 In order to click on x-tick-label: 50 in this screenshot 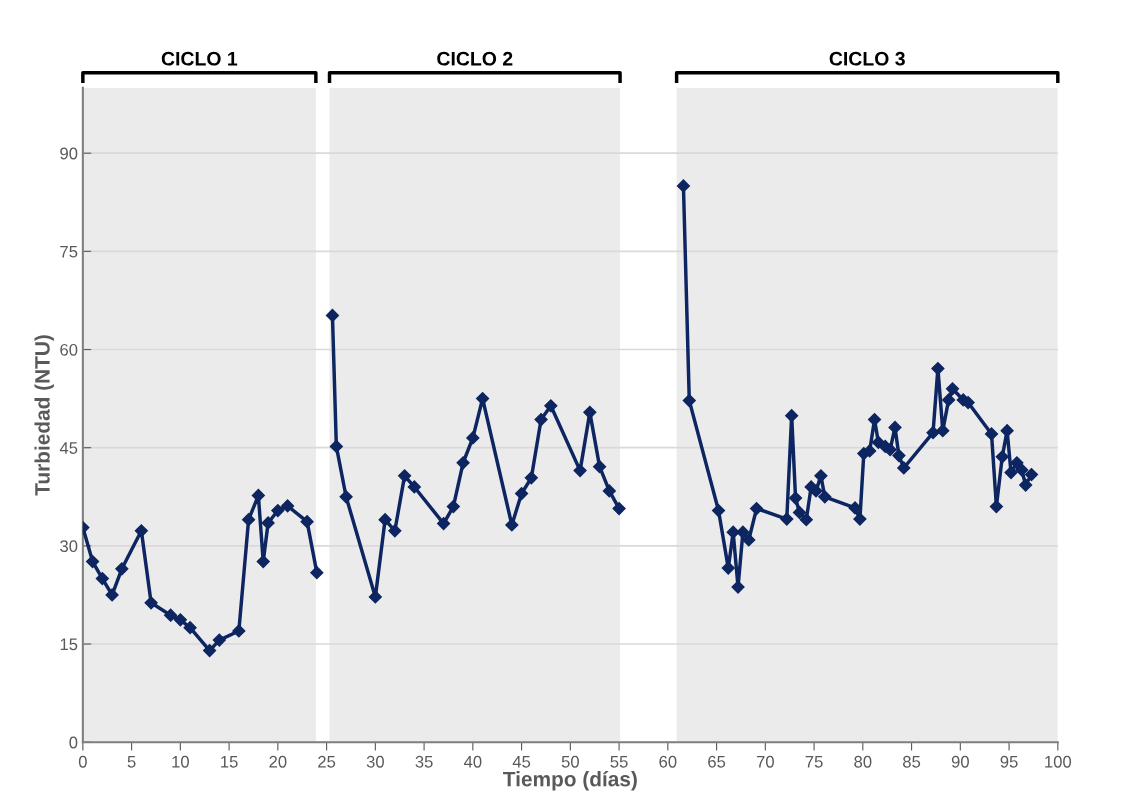, I will do `click(570, 761)`.